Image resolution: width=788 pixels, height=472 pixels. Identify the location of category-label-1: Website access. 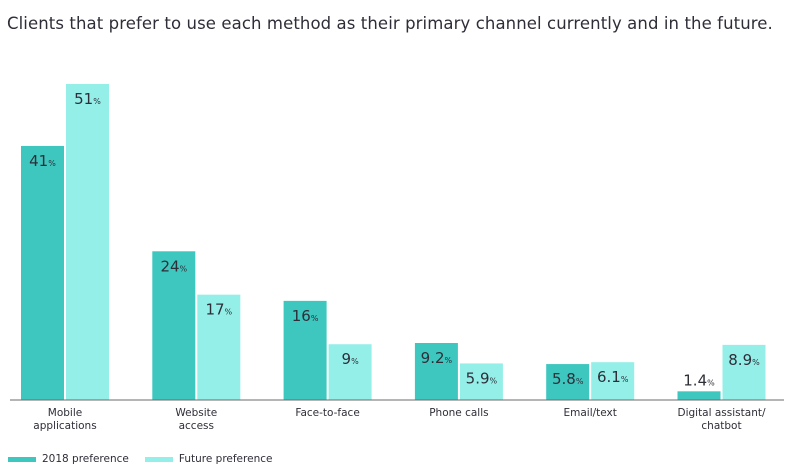
(196, 419).